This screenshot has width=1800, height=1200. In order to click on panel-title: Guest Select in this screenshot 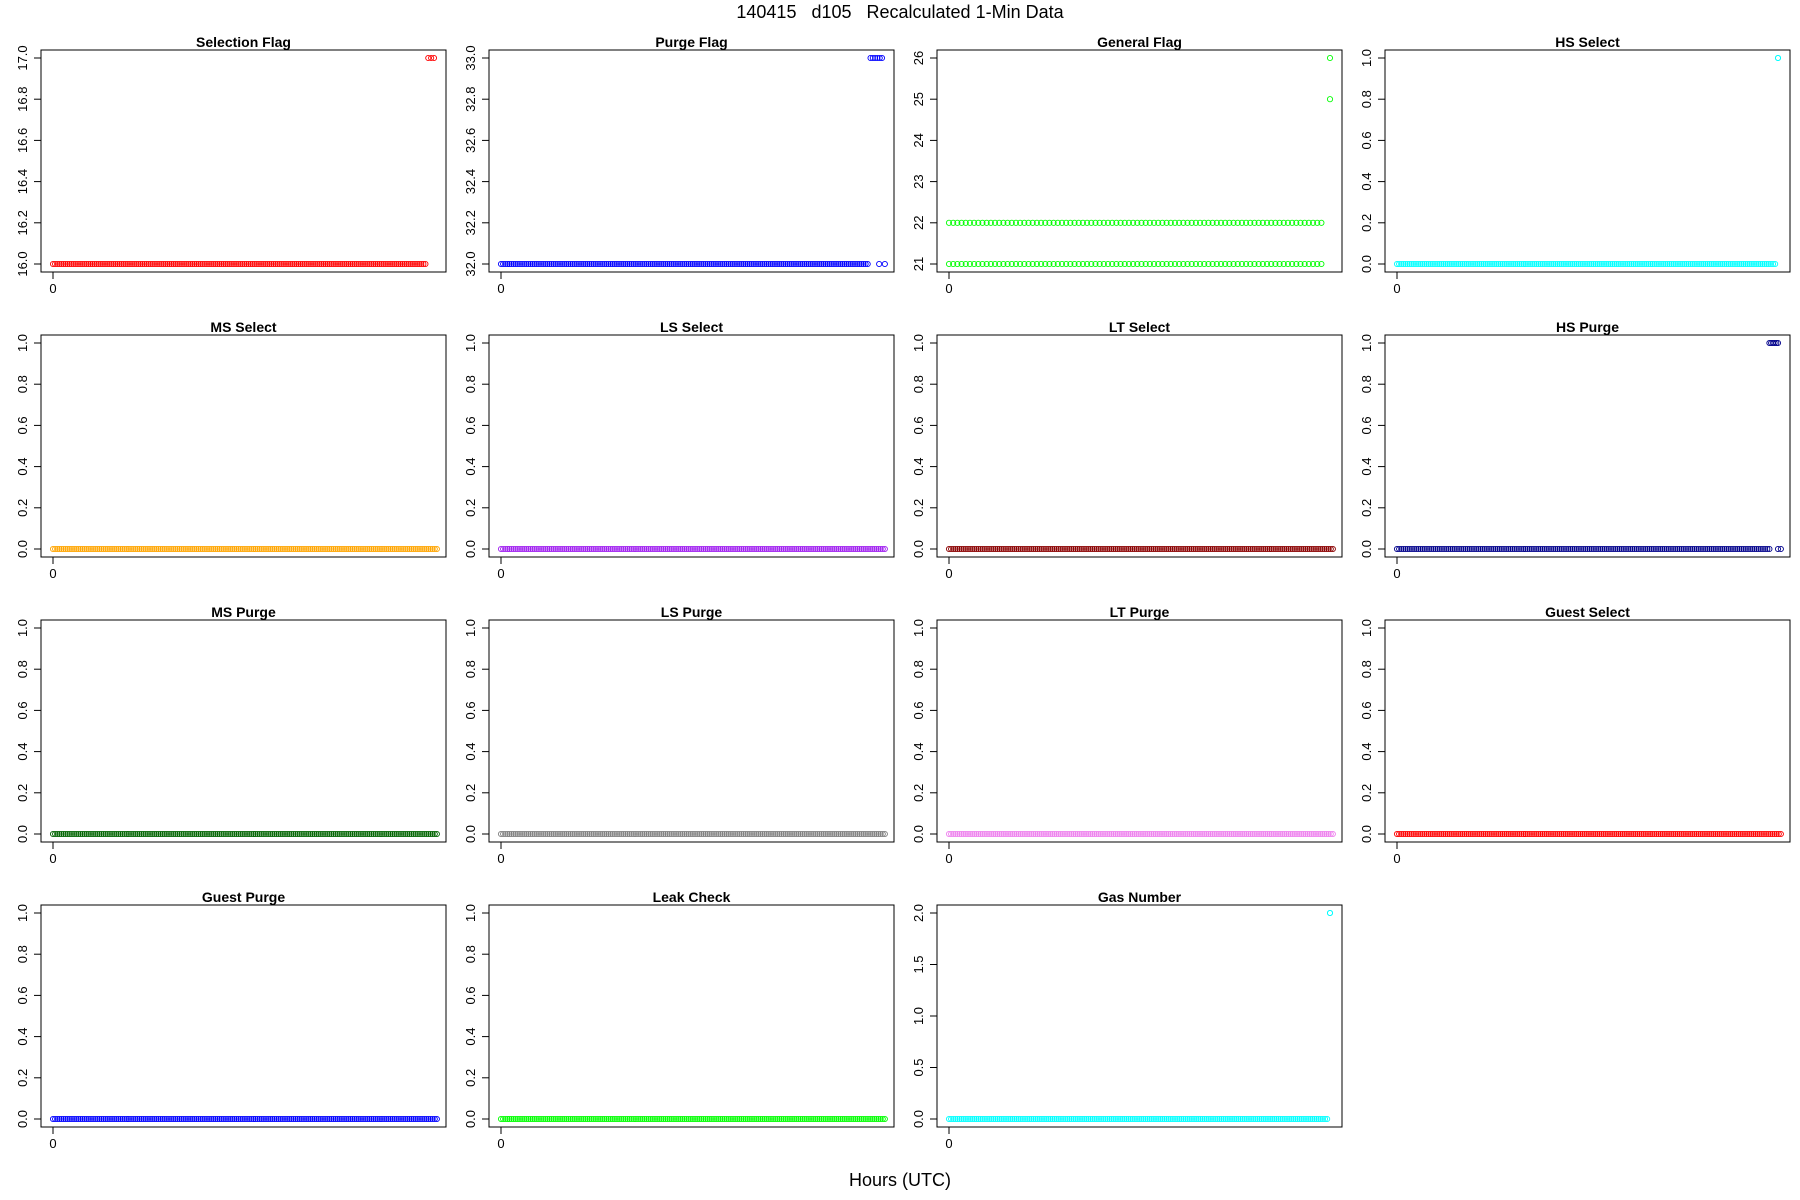, I will do `click(1587, 612)`.